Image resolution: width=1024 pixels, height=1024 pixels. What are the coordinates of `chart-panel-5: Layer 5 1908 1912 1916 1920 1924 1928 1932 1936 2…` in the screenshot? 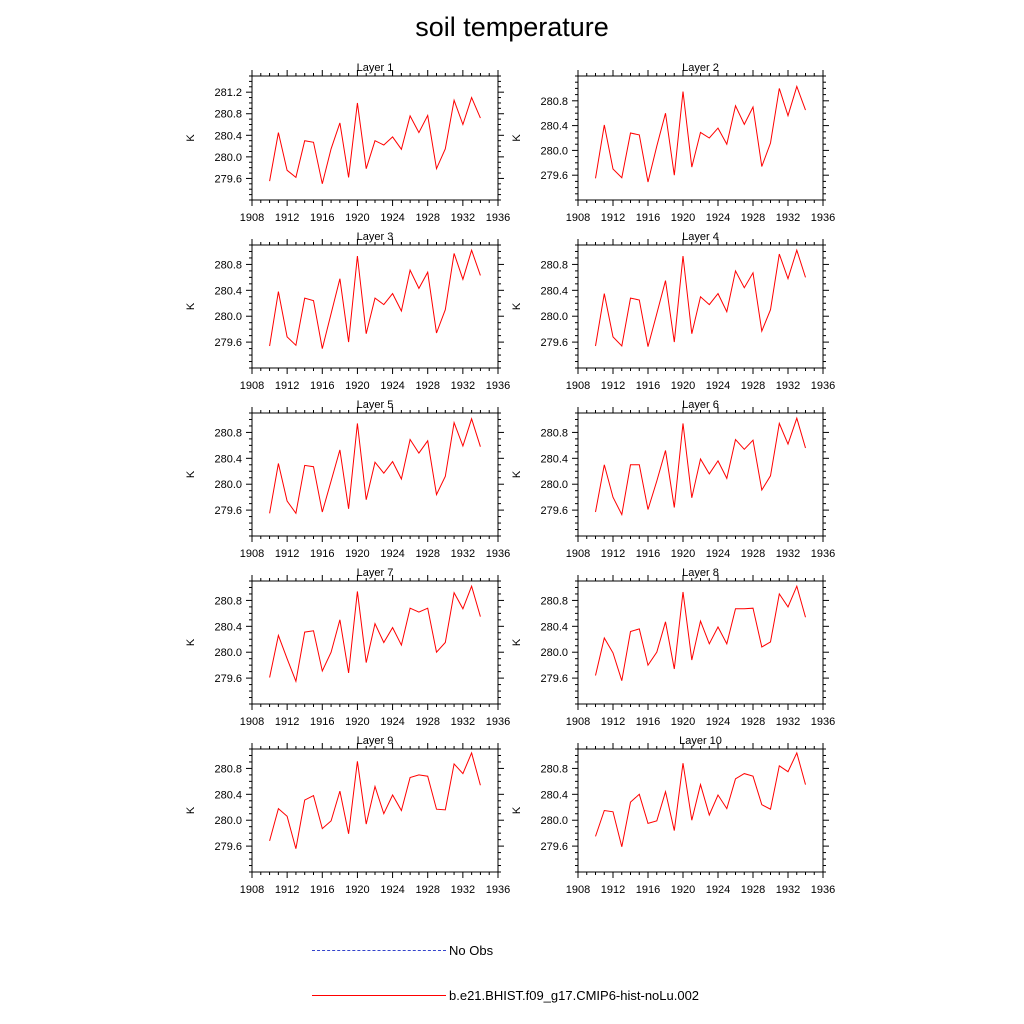 It's located at (347, 479).